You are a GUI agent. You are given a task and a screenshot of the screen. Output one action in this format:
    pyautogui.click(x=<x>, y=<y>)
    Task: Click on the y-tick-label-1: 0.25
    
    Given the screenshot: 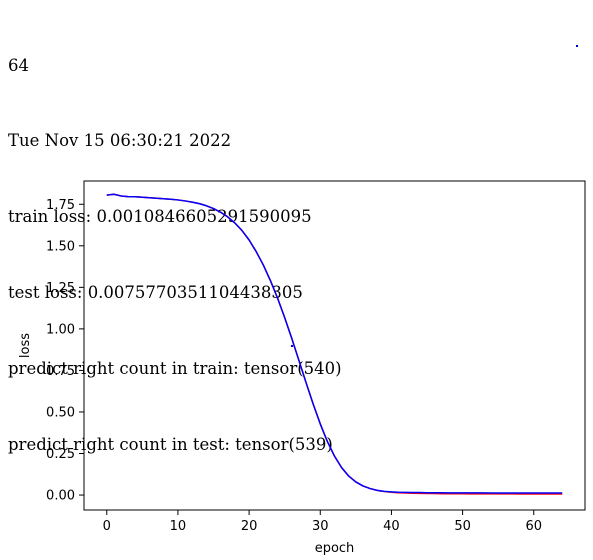 What is the action you would take?
    pyautogui.click(x=60, y=454)
    